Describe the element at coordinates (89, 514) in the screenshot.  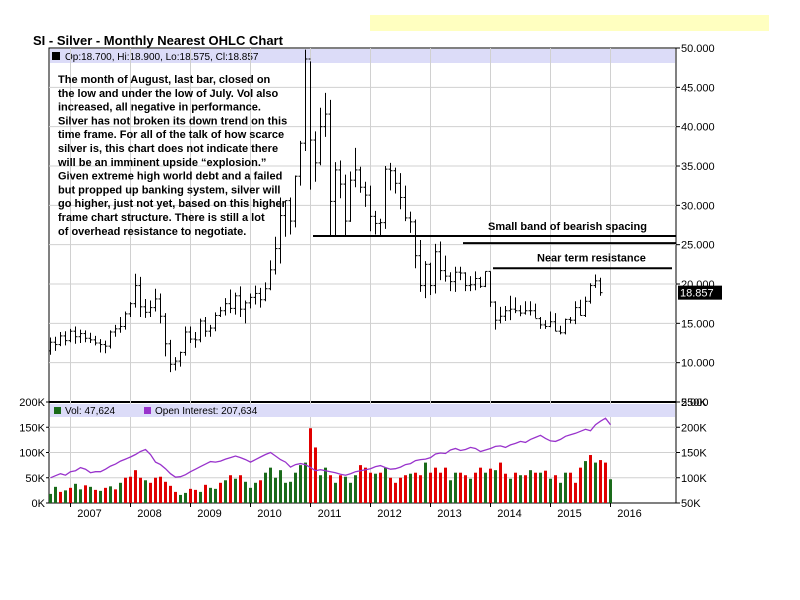
I see `x-tick-label: 2007` at that location.